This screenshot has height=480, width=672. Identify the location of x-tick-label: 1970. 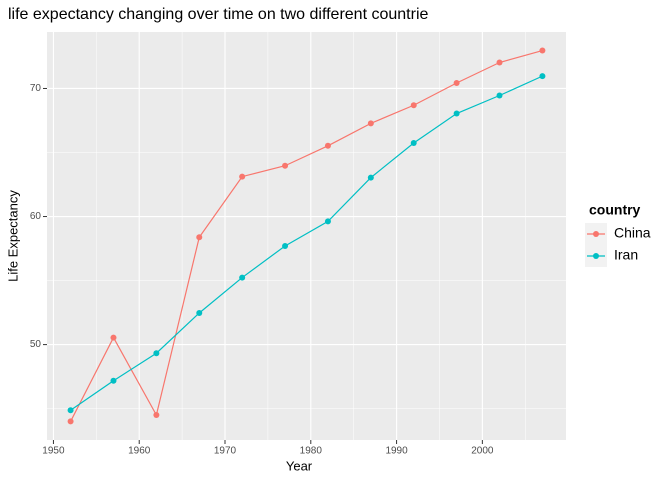
(225, 451).